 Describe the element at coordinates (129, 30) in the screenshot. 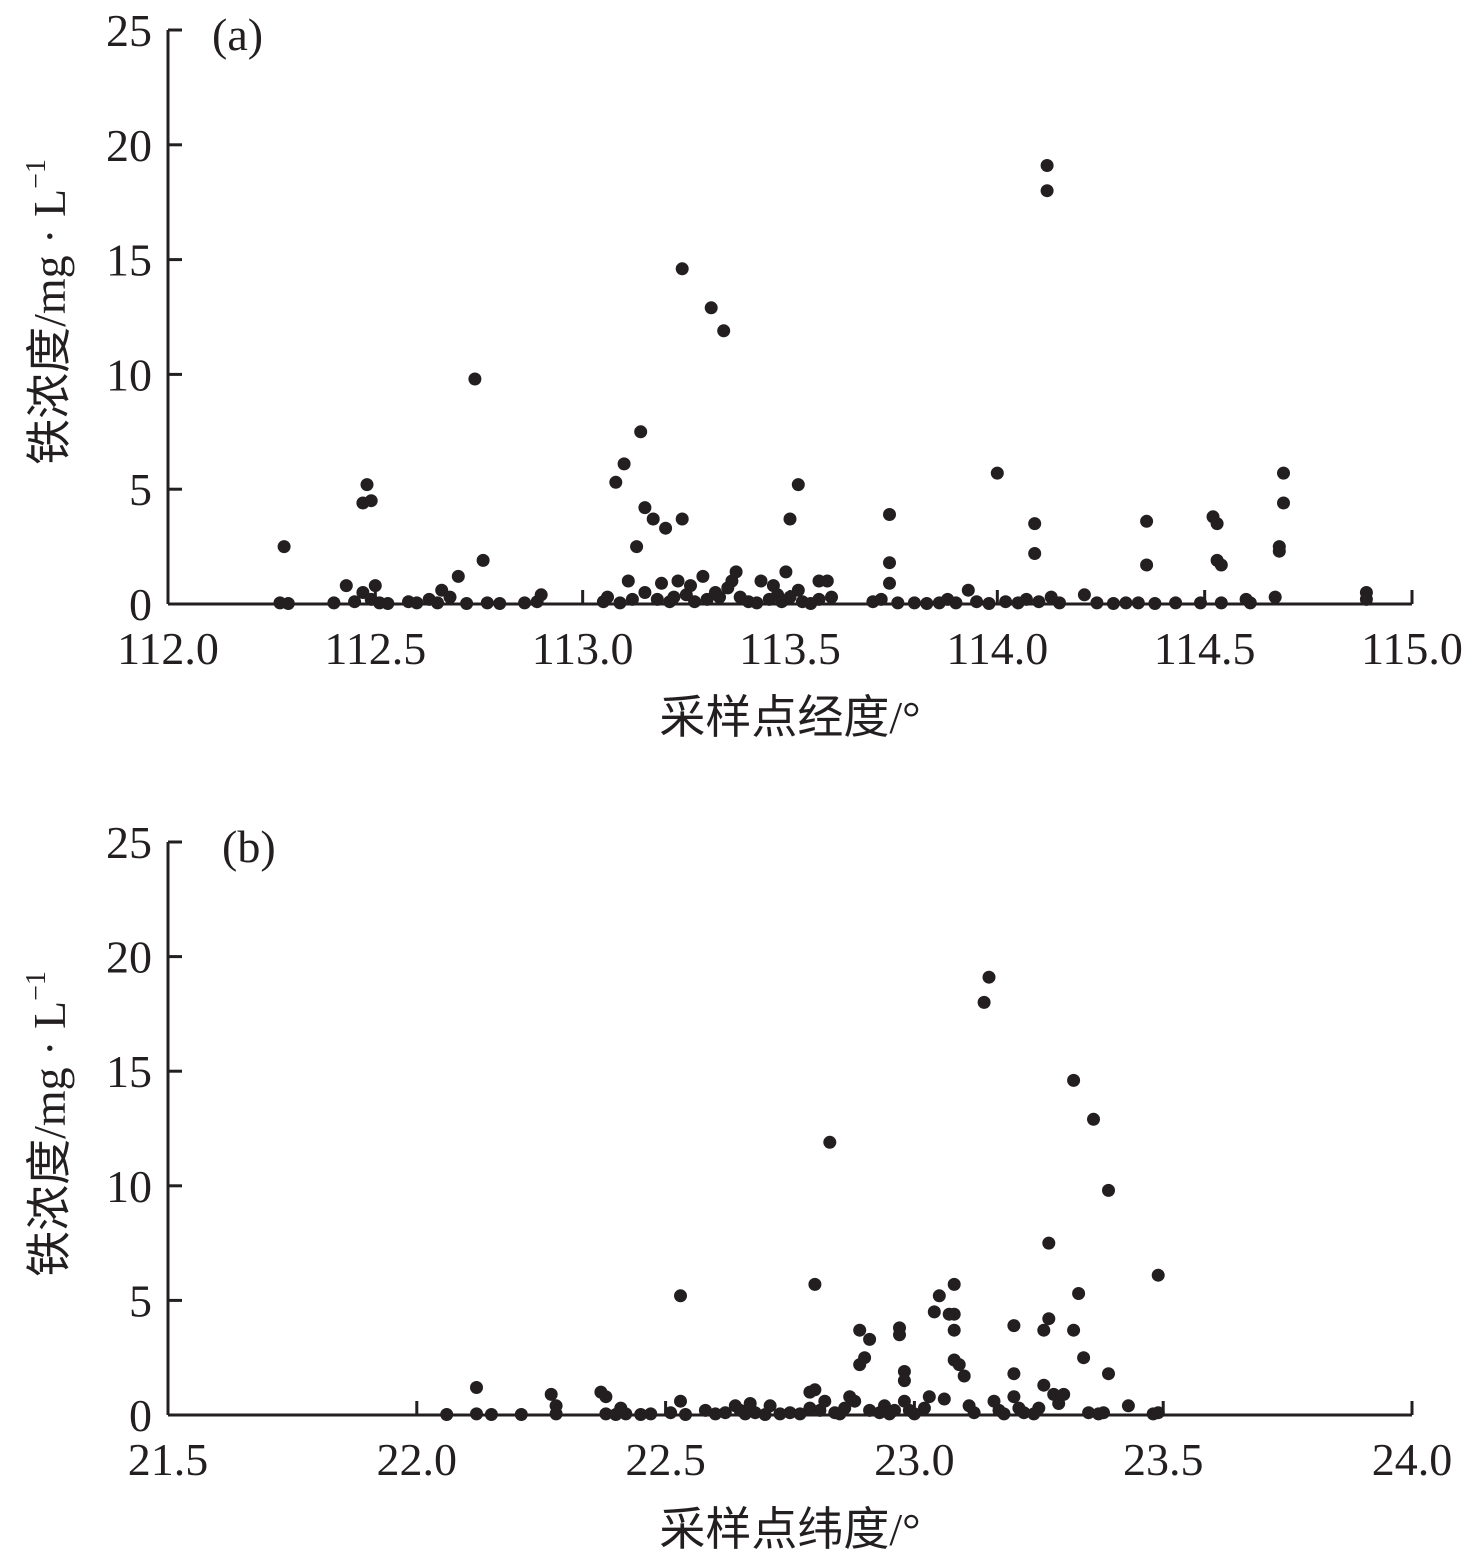

I see `y-tick-label-a: 25` at that location.